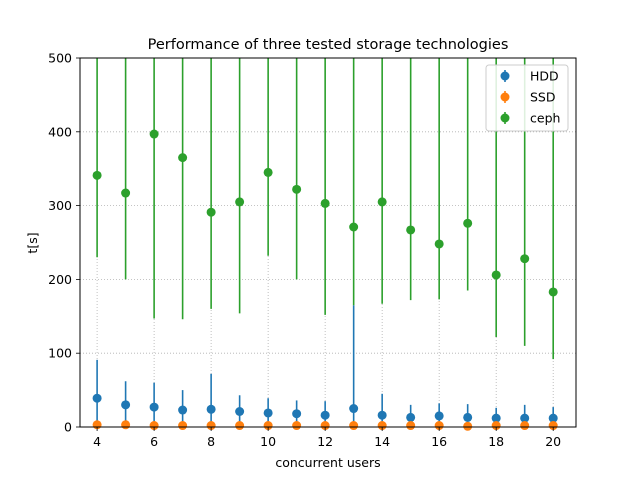 Image resolution: width=640 pixels, height=484 pixels. Describe the element at coordinates (154, 441) in the screenshot. I see `x-tick-label: 6` at that location.